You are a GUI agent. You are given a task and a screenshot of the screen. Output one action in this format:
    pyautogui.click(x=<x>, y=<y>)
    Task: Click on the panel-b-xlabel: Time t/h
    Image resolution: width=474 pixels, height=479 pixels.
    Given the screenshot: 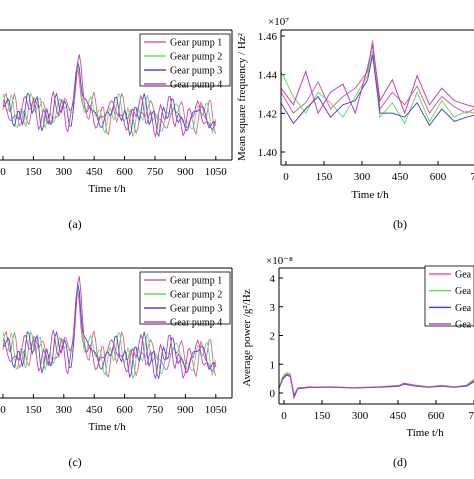 What is the action you would take?
    pyautogui.click(x=370, y=195)
    